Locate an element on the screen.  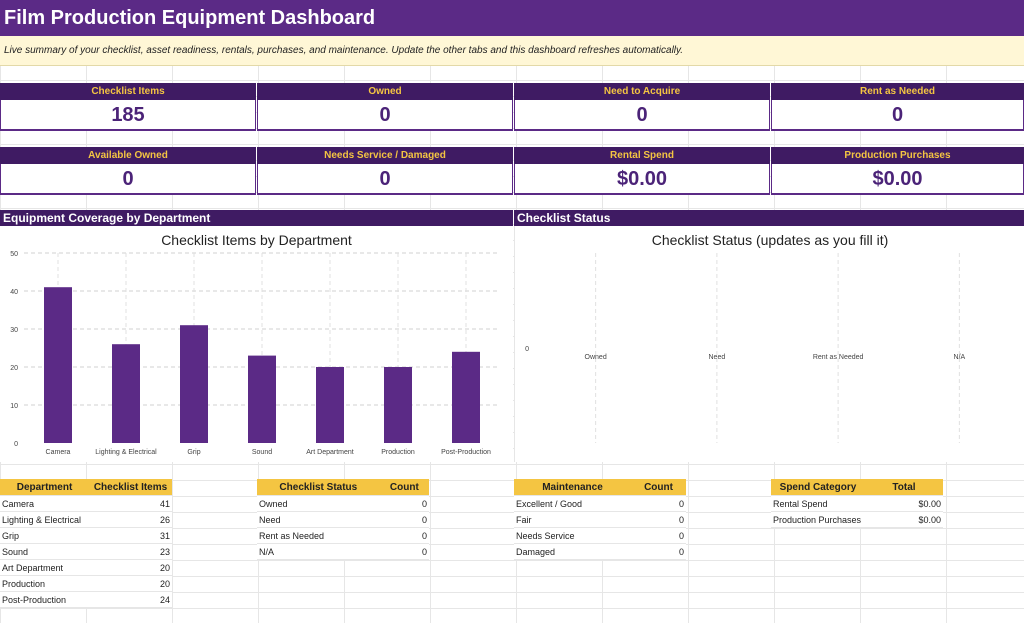
kpi-rent-as-needed: Rent as Needed 0 is located at coordinates (897, 107).